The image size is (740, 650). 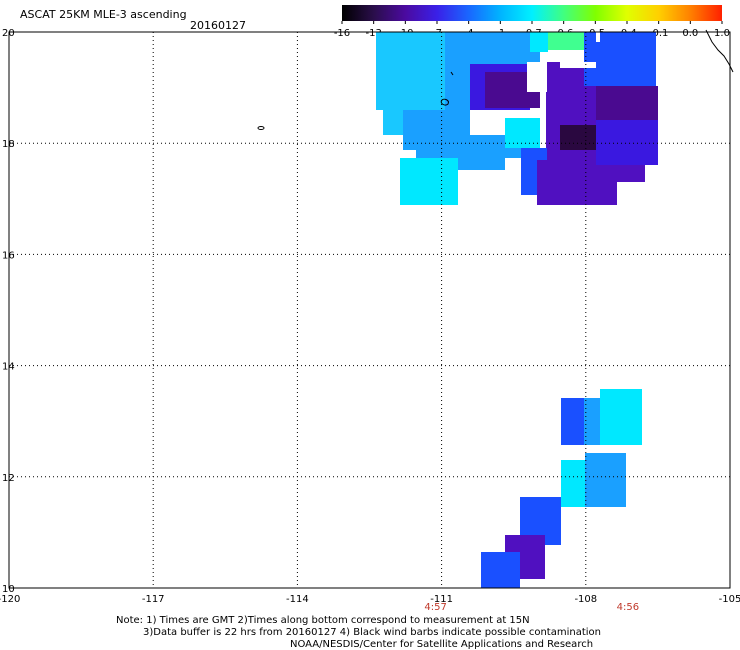 I want to click on lat-tick-label: 16, so click(x=8, y=255).